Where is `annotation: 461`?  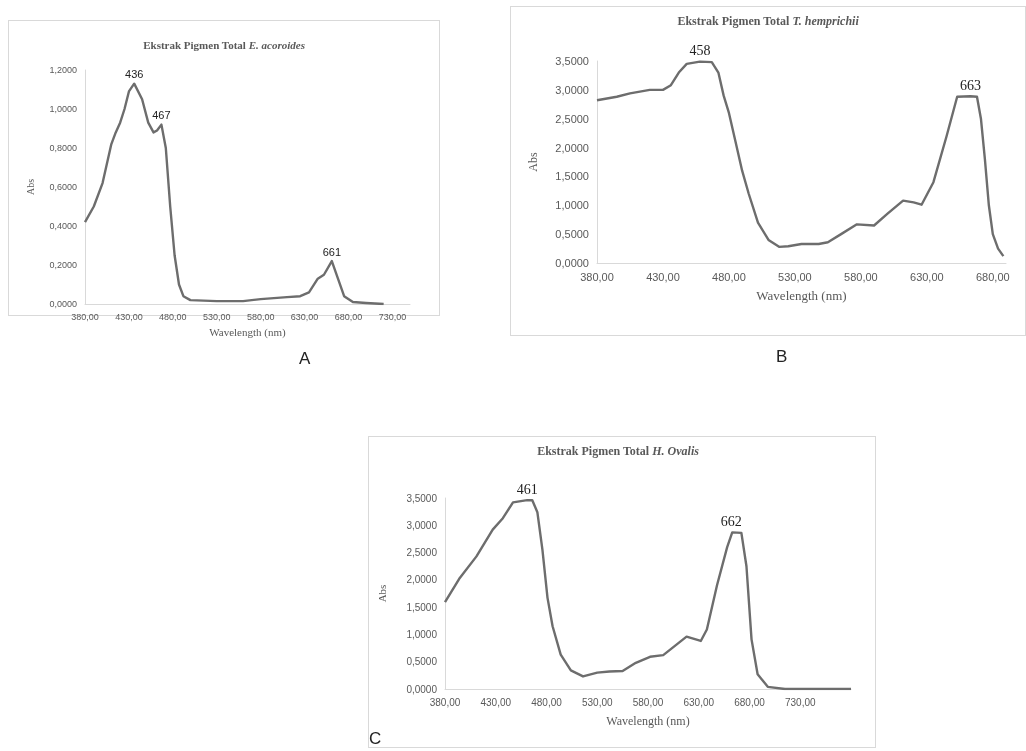
annotation: 461 is located at coordinates (527, 489).